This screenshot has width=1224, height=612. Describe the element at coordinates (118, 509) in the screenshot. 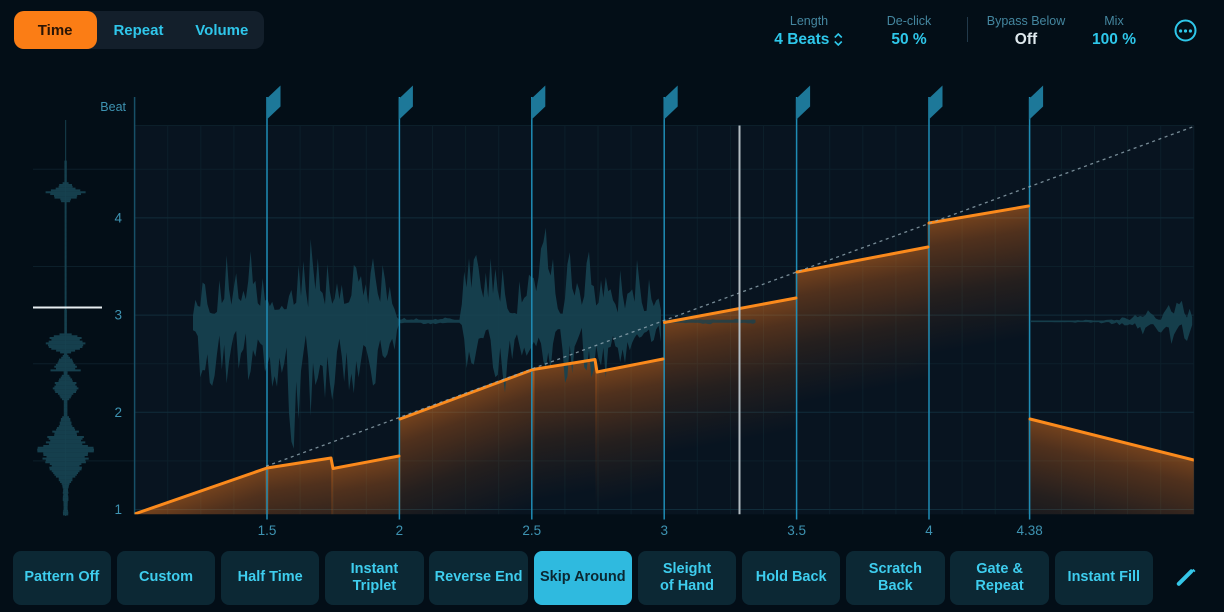

I see `svg-text: 1` at that location.